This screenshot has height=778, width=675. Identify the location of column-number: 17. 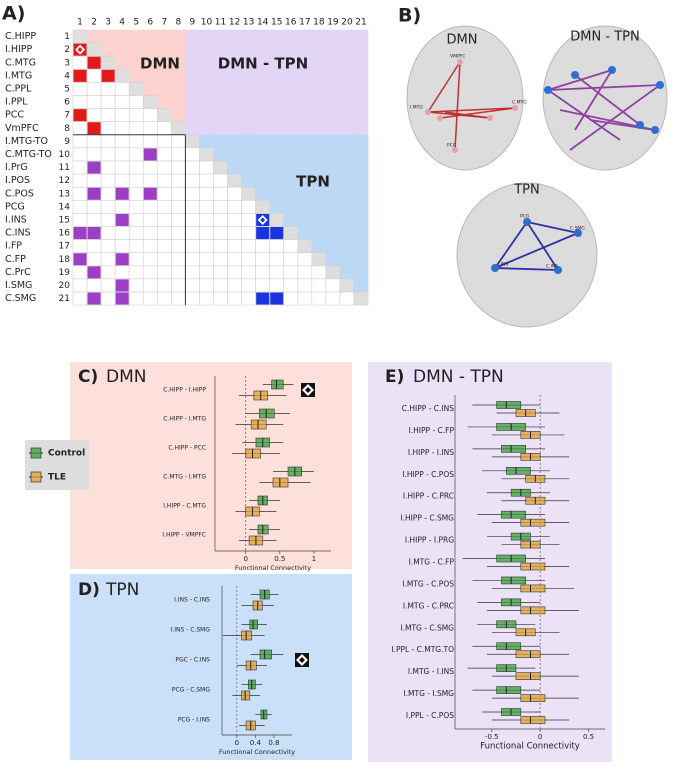
(304, 23).